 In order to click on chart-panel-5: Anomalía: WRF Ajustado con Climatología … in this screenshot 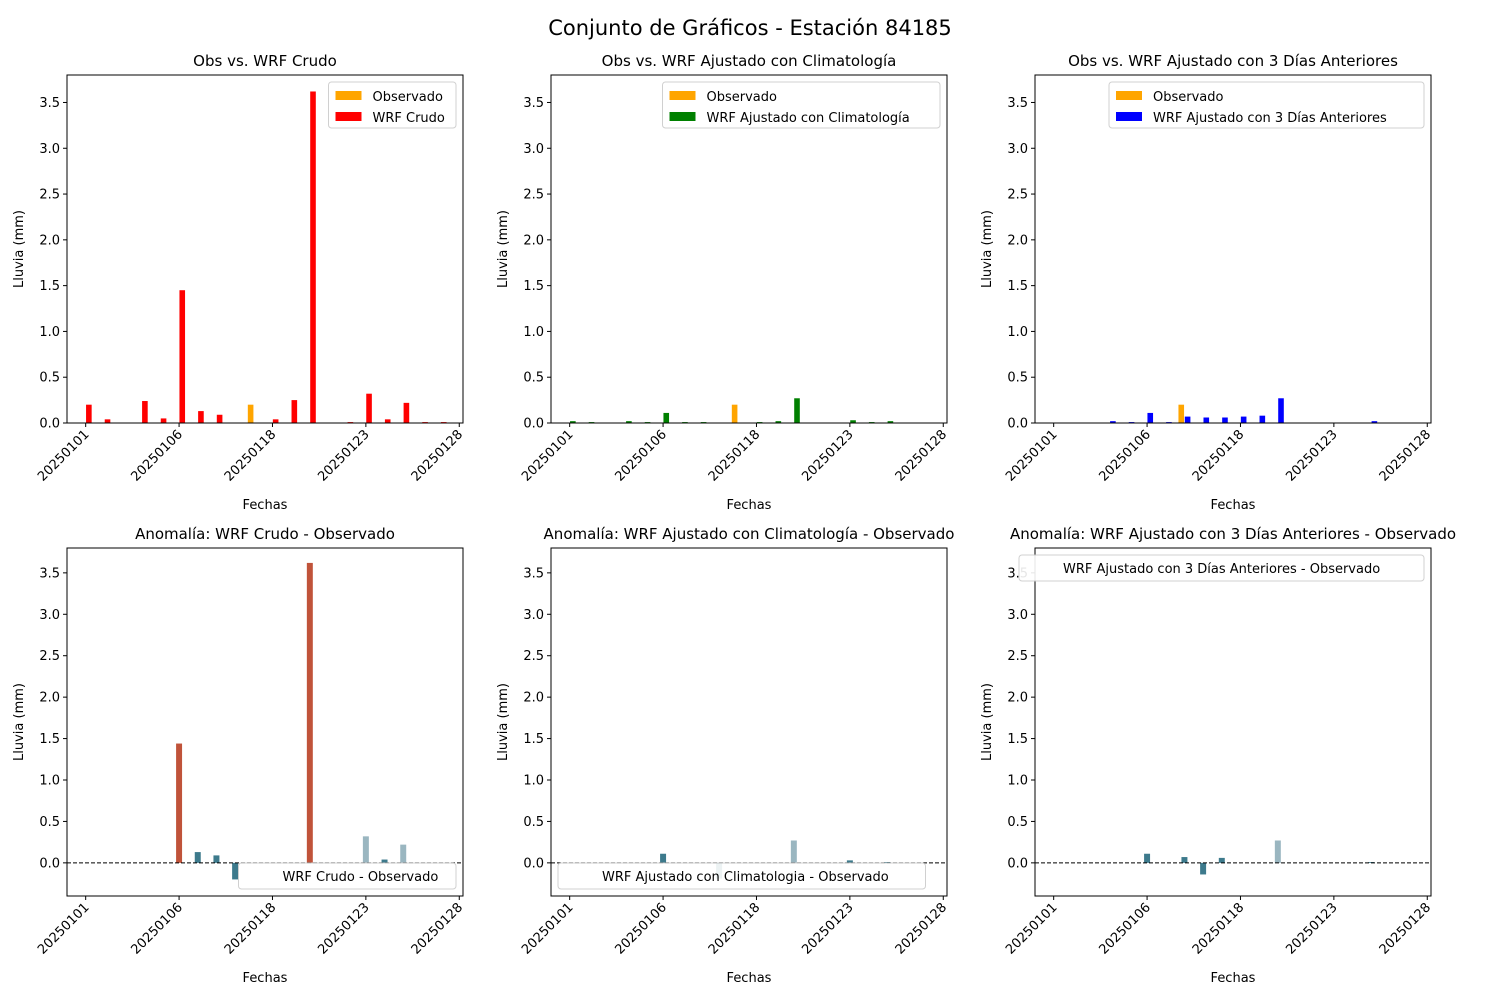, I will do `click(725, 755)`.